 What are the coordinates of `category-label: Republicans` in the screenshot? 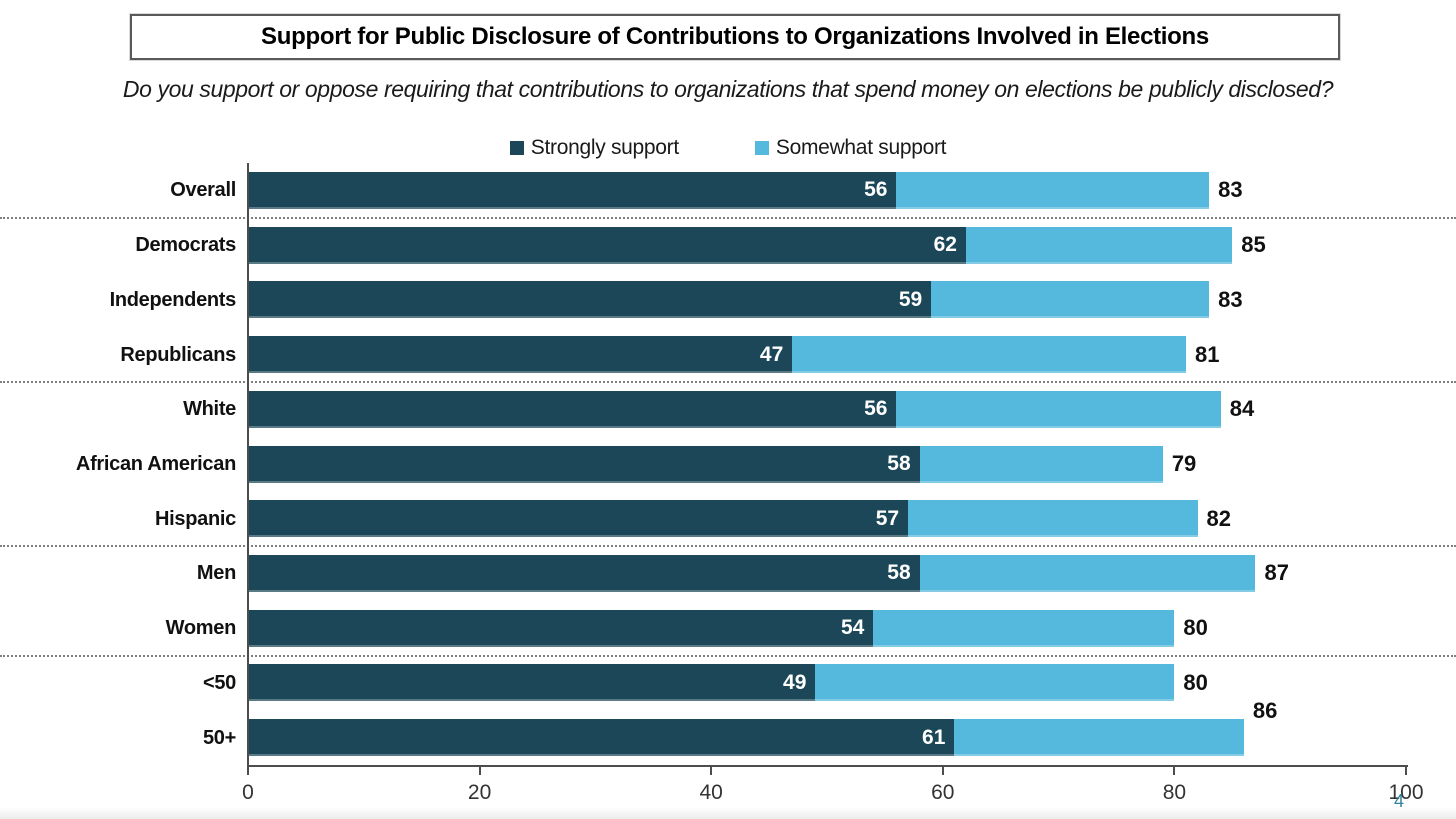 It's located at (178, 354).